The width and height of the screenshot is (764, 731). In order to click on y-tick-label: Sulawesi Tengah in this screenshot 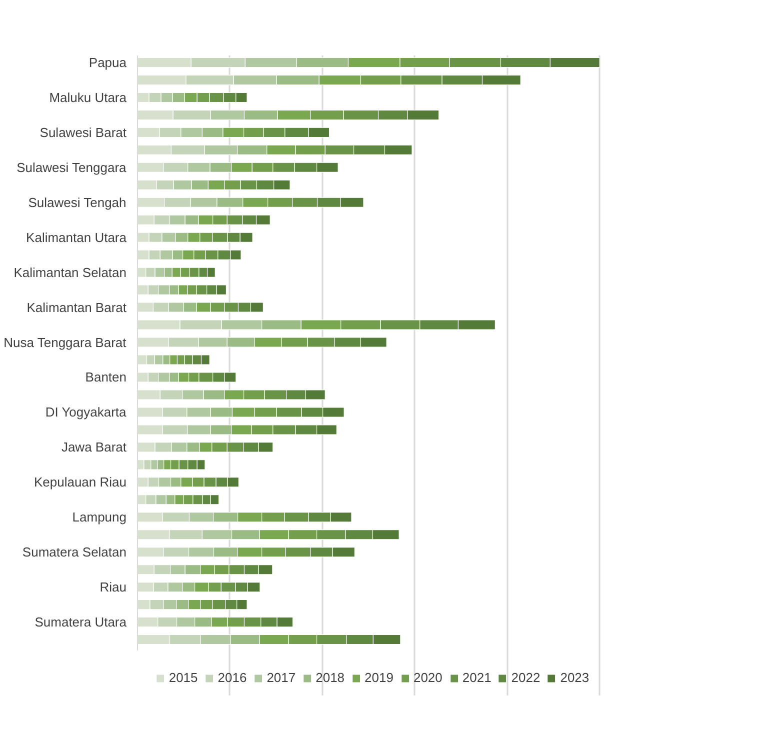, I will do `click(77, 202)`.